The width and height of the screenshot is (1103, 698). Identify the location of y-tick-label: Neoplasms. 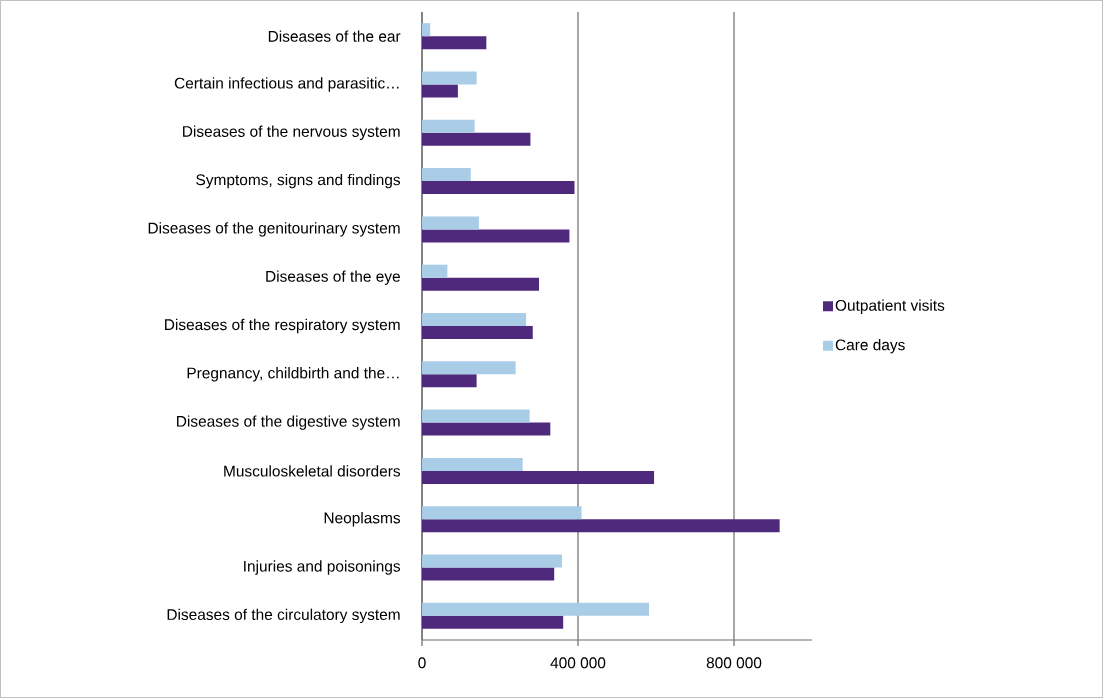
(362, 519).